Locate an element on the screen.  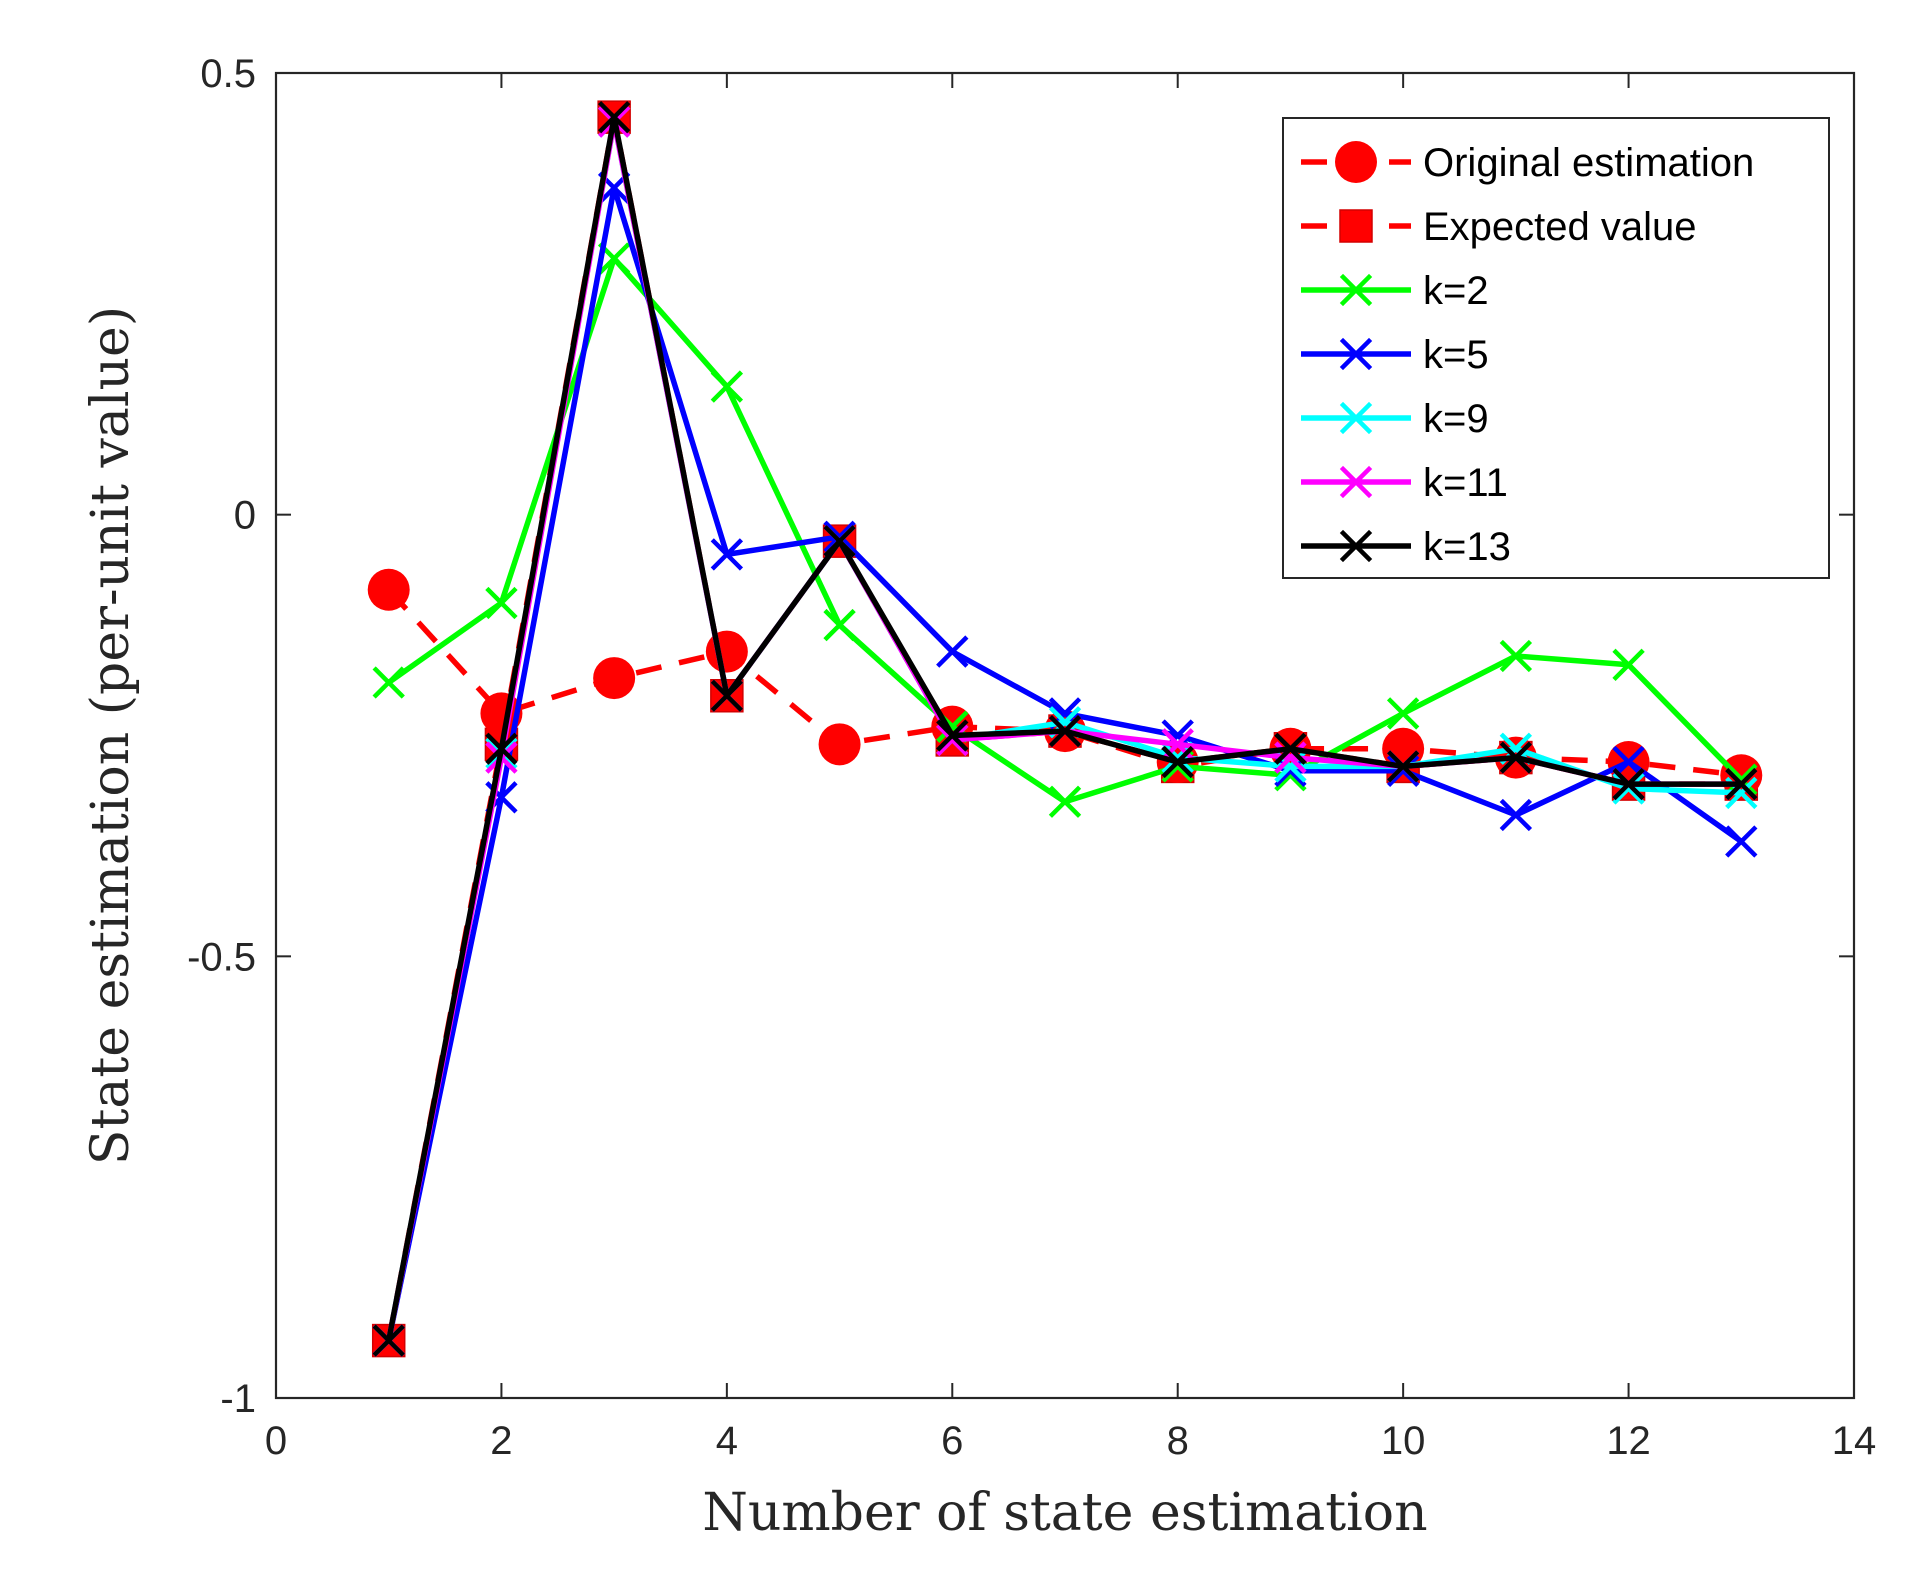
legend-entry: k=9 is located at coordinates (1395, 419).